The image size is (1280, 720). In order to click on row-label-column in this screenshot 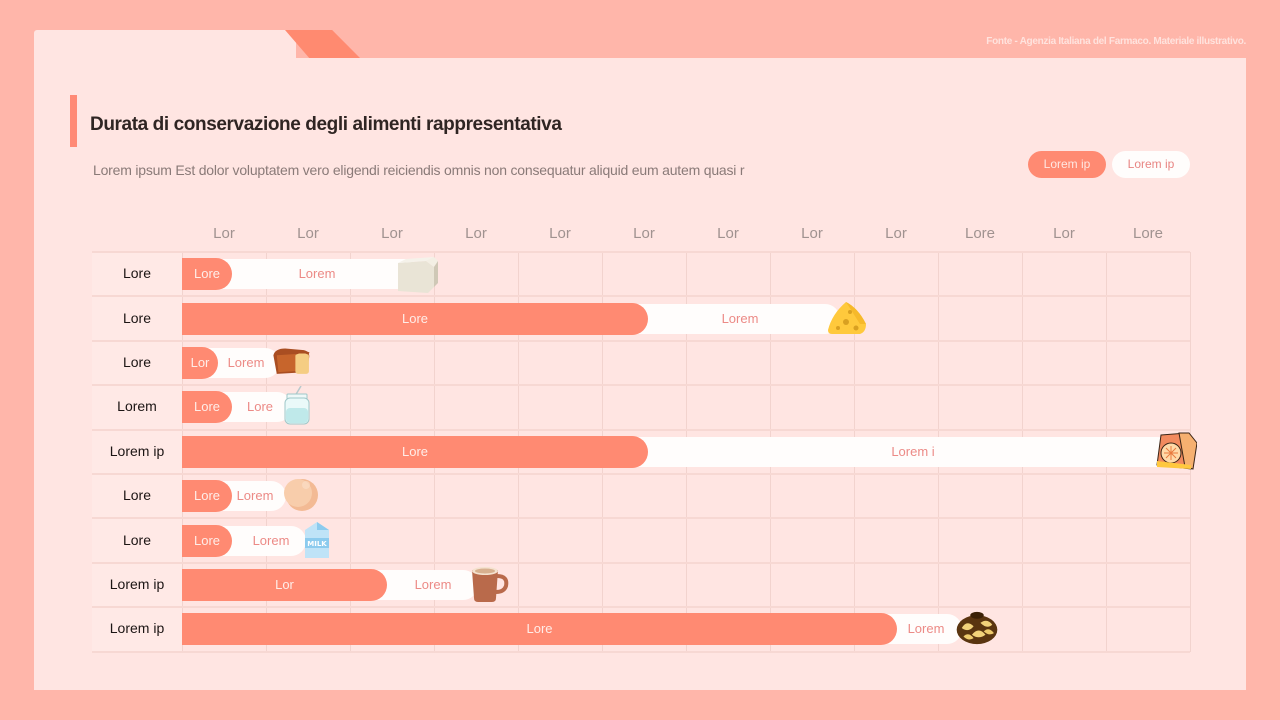, I will do `click(137, 452)`.